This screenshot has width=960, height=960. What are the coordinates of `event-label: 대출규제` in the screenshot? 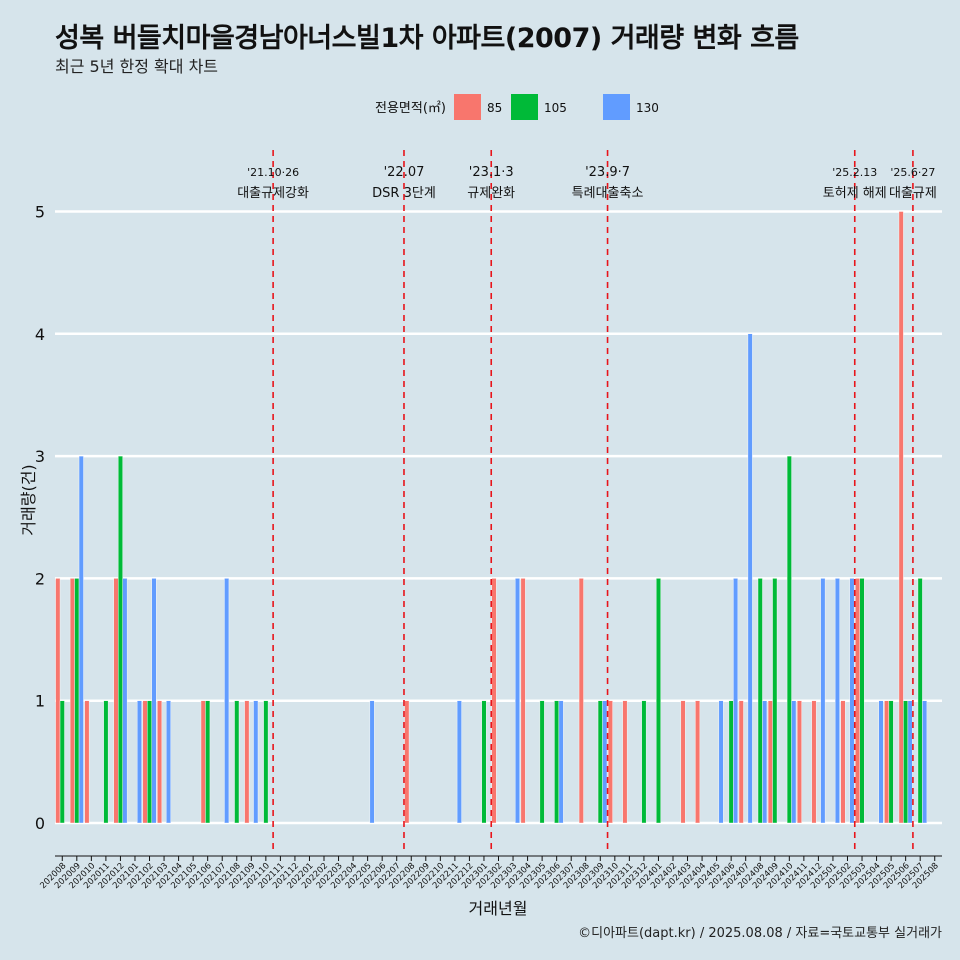 It's located at (913, 193).